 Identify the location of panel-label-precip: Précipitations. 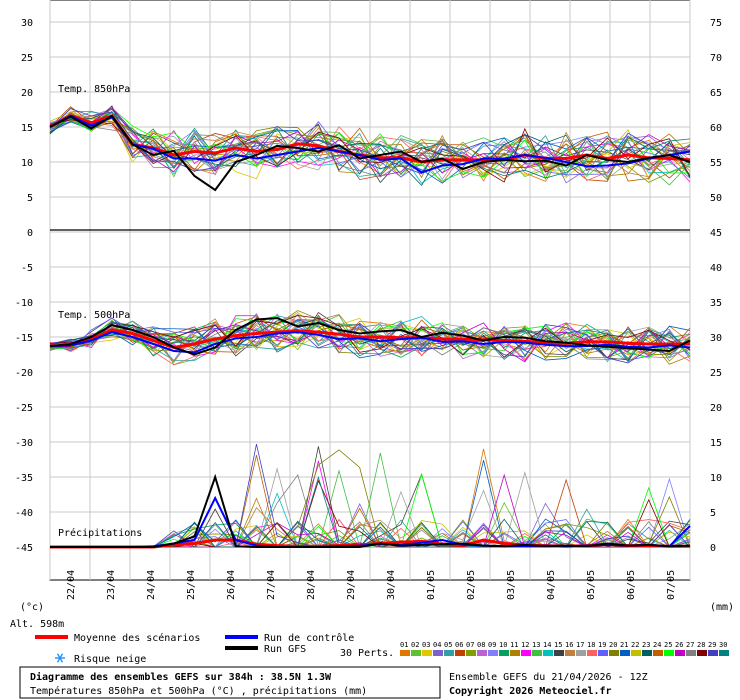
(100, 533).